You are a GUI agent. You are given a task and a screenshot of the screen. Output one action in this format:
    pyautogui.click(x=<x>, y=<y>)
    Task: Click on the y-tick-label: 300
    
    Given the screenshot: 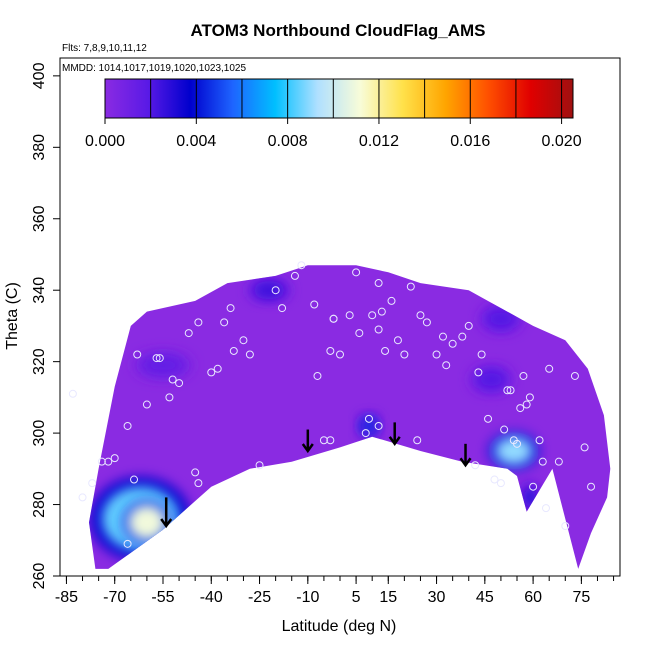 What is the action you would take?
    pyautogui.click(x=39, y=433)
    